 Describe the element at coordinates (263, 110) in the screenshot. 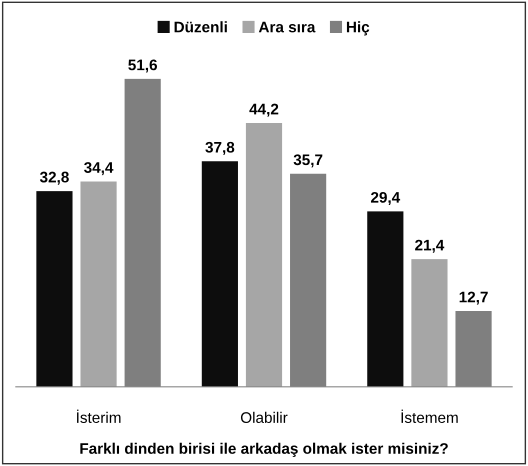

I see `data-label: 44,2` at that location.